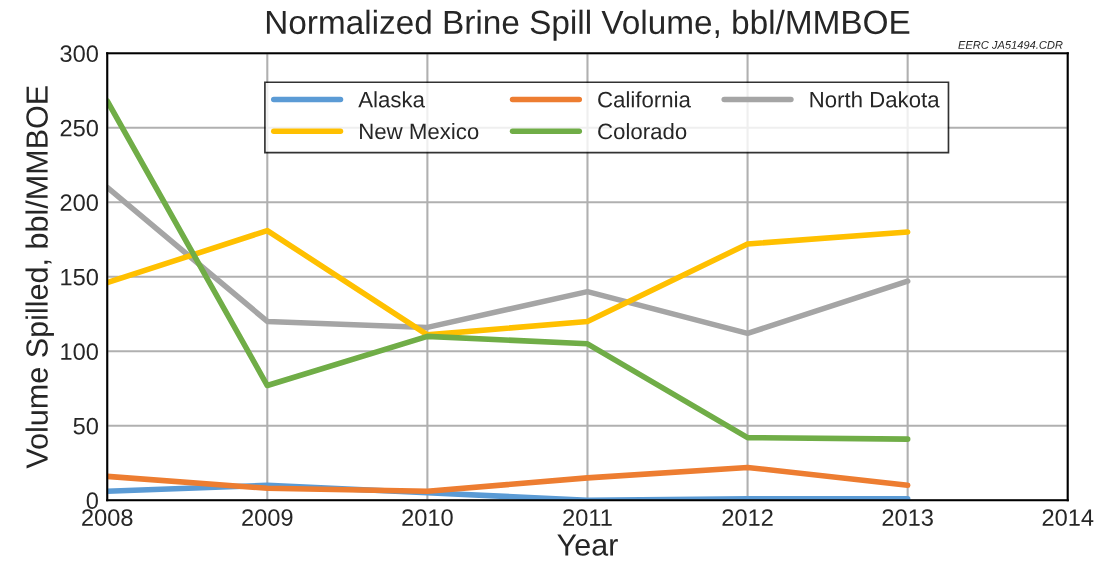 This screenshot has height=573, width=1094. What do you see at coordinates (907, 517) in the screenshot?
I see `x-tick-label: 2013` at bounding box center [907, 517].